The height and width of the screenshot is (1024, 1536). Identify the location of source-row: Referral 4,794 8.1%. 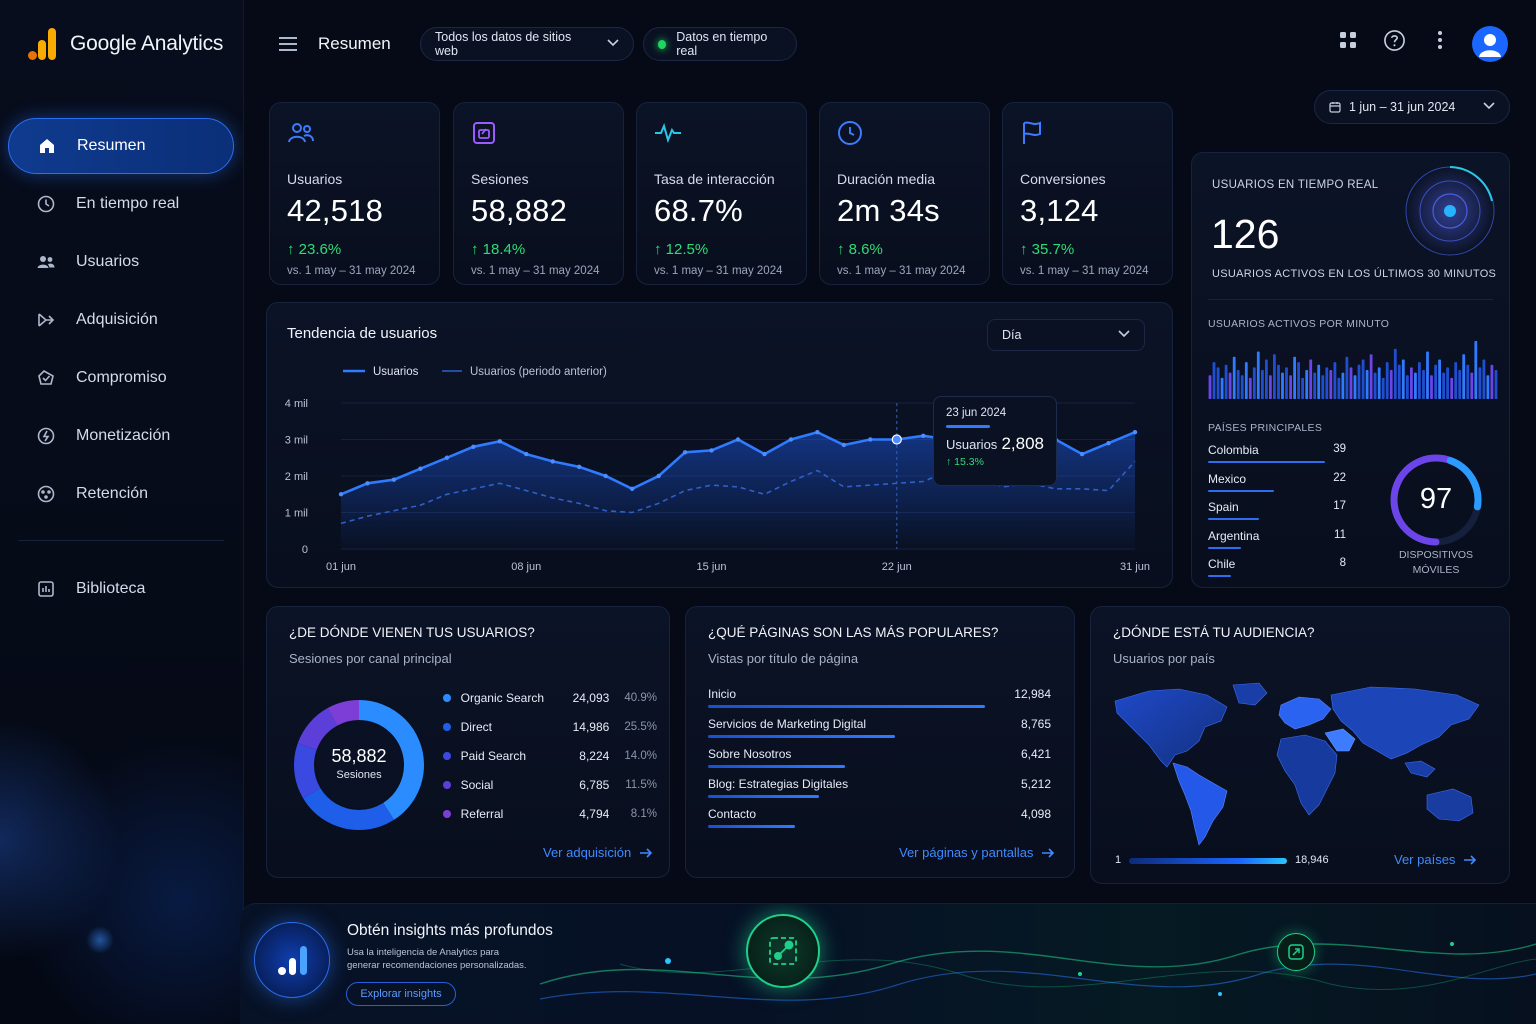
(550, 813).